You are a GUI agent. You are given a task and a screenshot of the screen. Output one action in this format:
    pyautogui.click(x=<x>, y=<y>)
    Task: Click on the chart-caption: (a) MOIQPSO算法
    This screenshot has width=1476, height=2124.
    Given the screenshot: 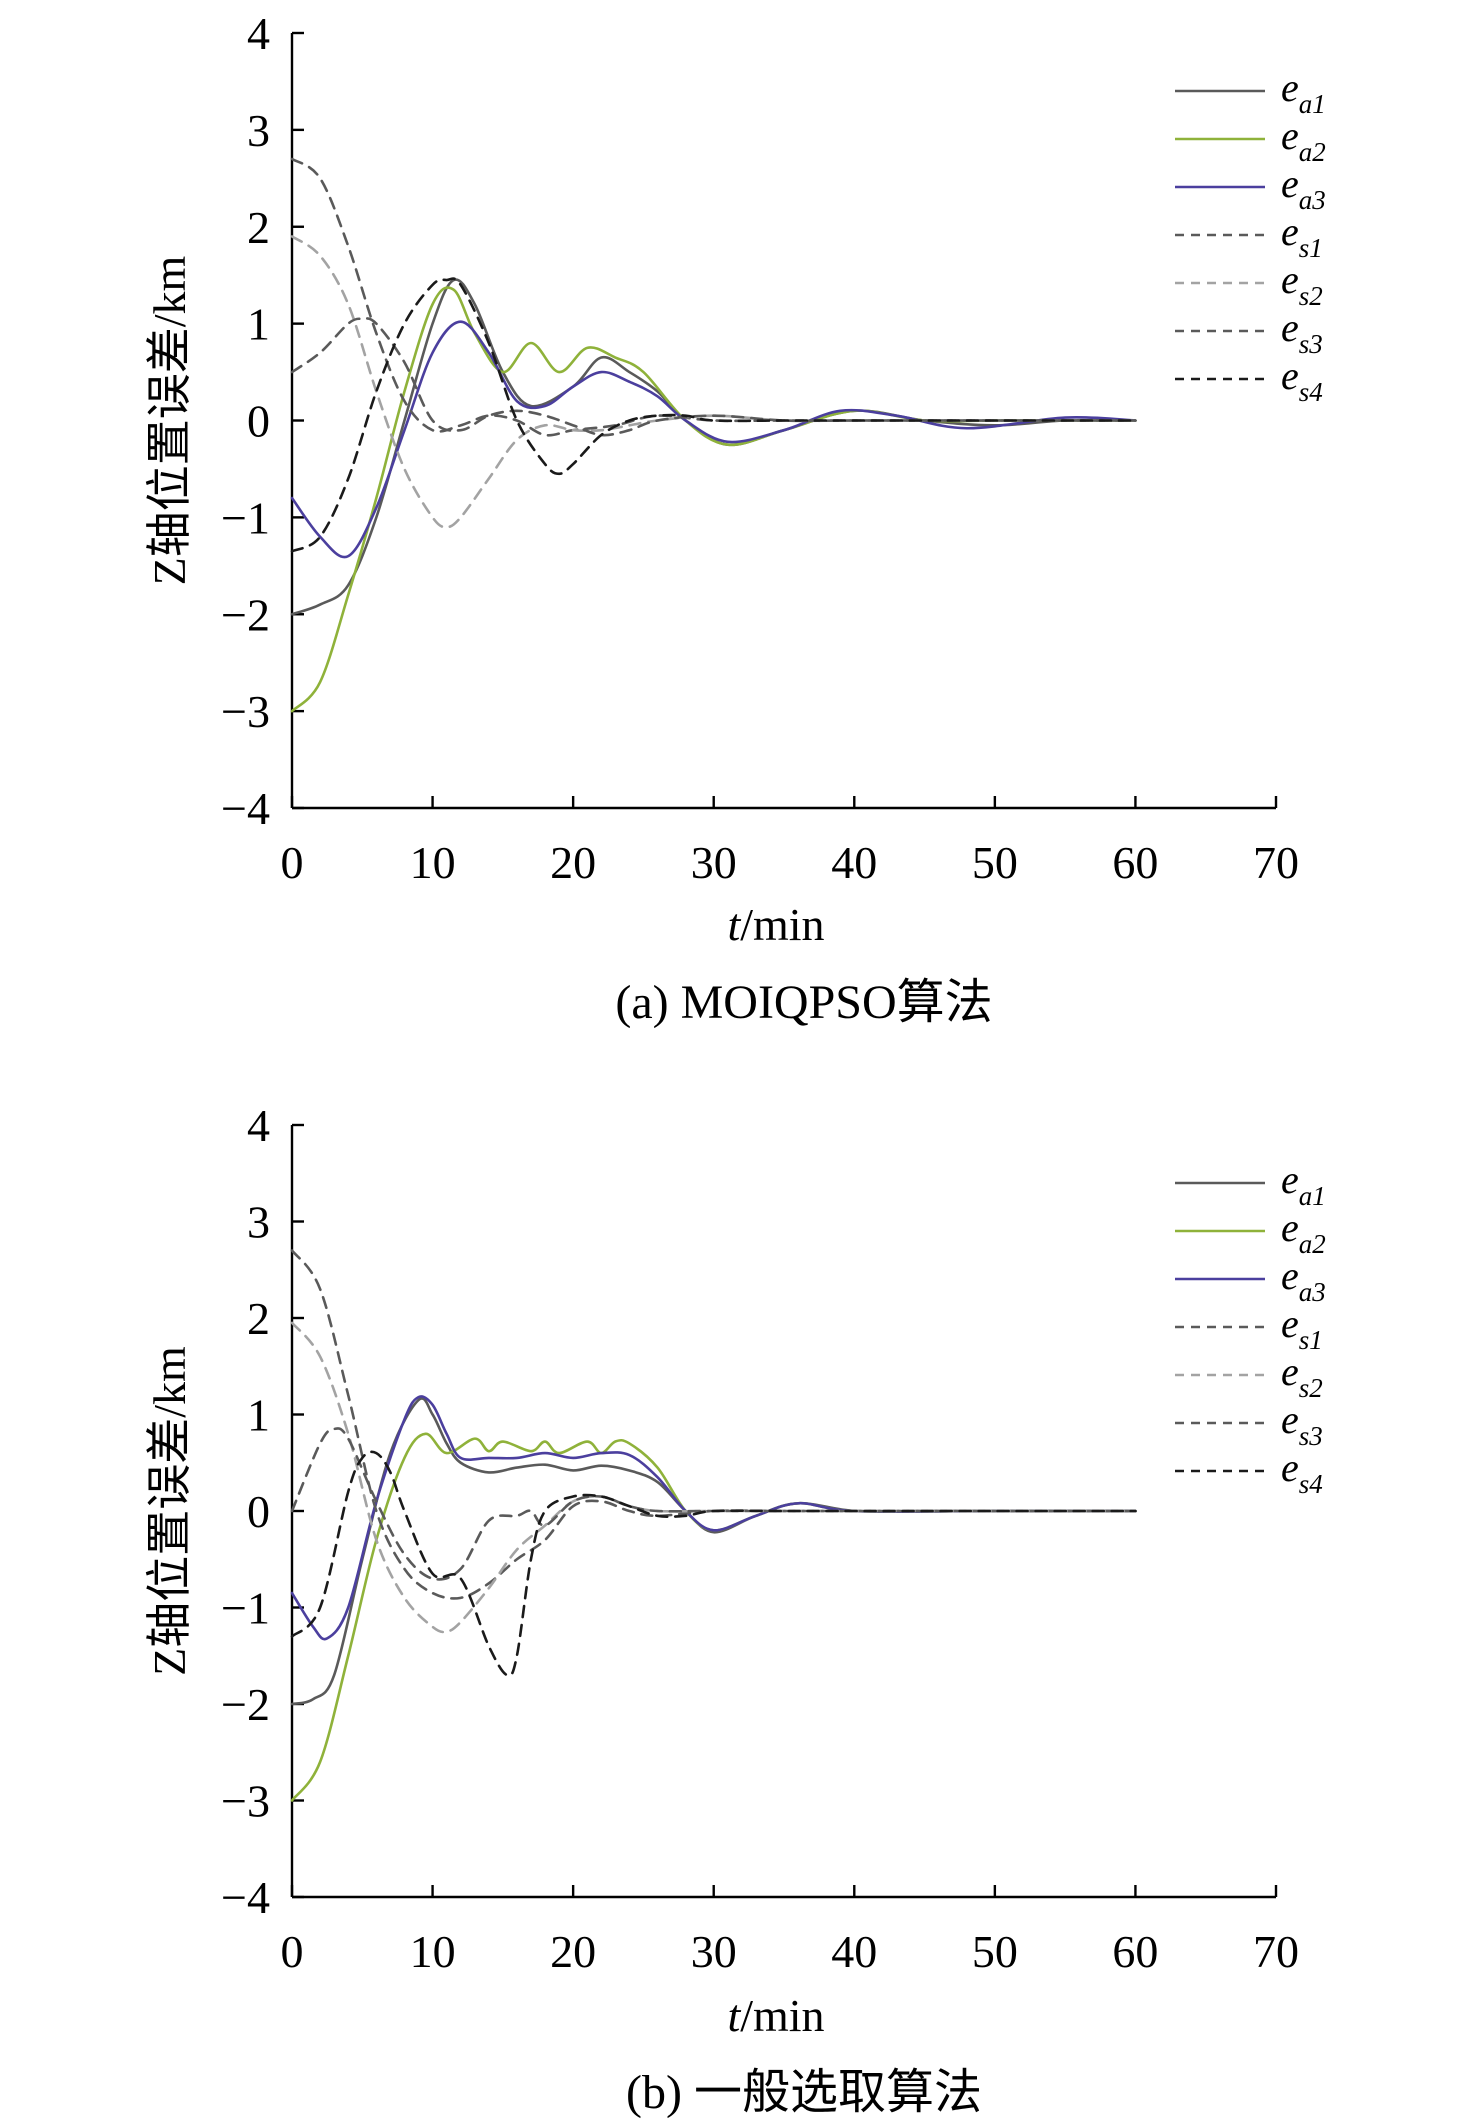 What is the action you would take?
    pyautogui.click(x=803, y=1002)
    